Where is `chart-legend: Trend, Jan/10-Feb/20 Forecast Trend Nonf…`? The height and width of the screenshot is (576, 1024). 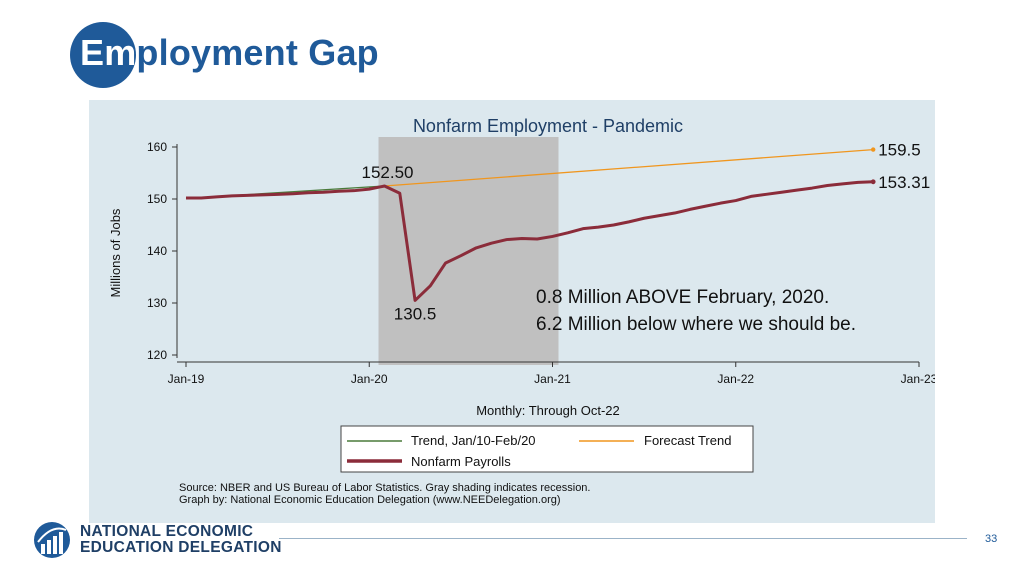 chart-legend: Trend, Jan/10-Feb/20 Forecast Trend Nonf… is located at coordinates (547, 449).